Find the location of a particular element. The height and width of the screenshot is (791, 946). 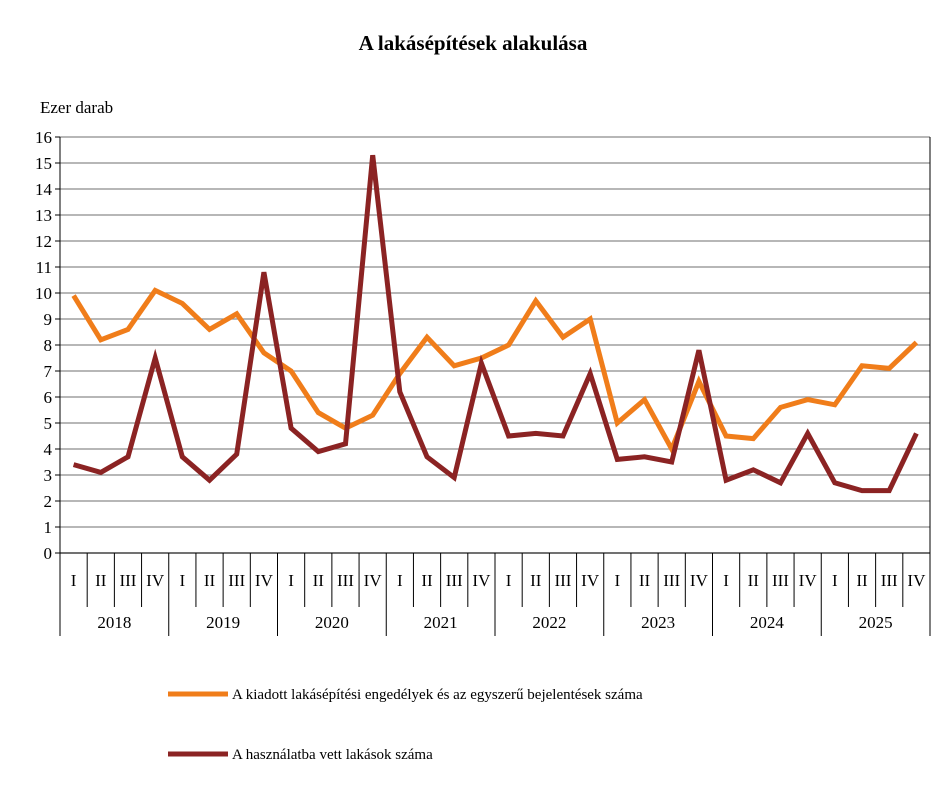

y-axis-label: Ezer darab is located at coordinates (76, 107).